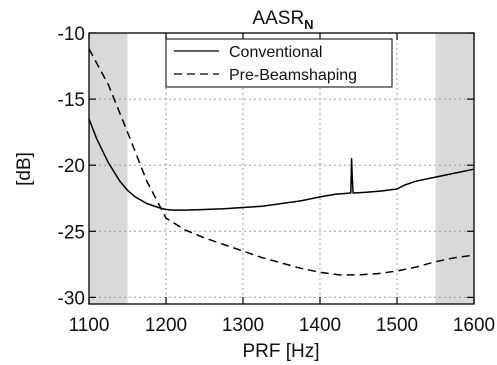 This screenshot has height=365, width=497. What do you see at coordinates (308, 24) in the screenshot?
I see `chart-title-subscript: N` at bounding box center [308, 24].